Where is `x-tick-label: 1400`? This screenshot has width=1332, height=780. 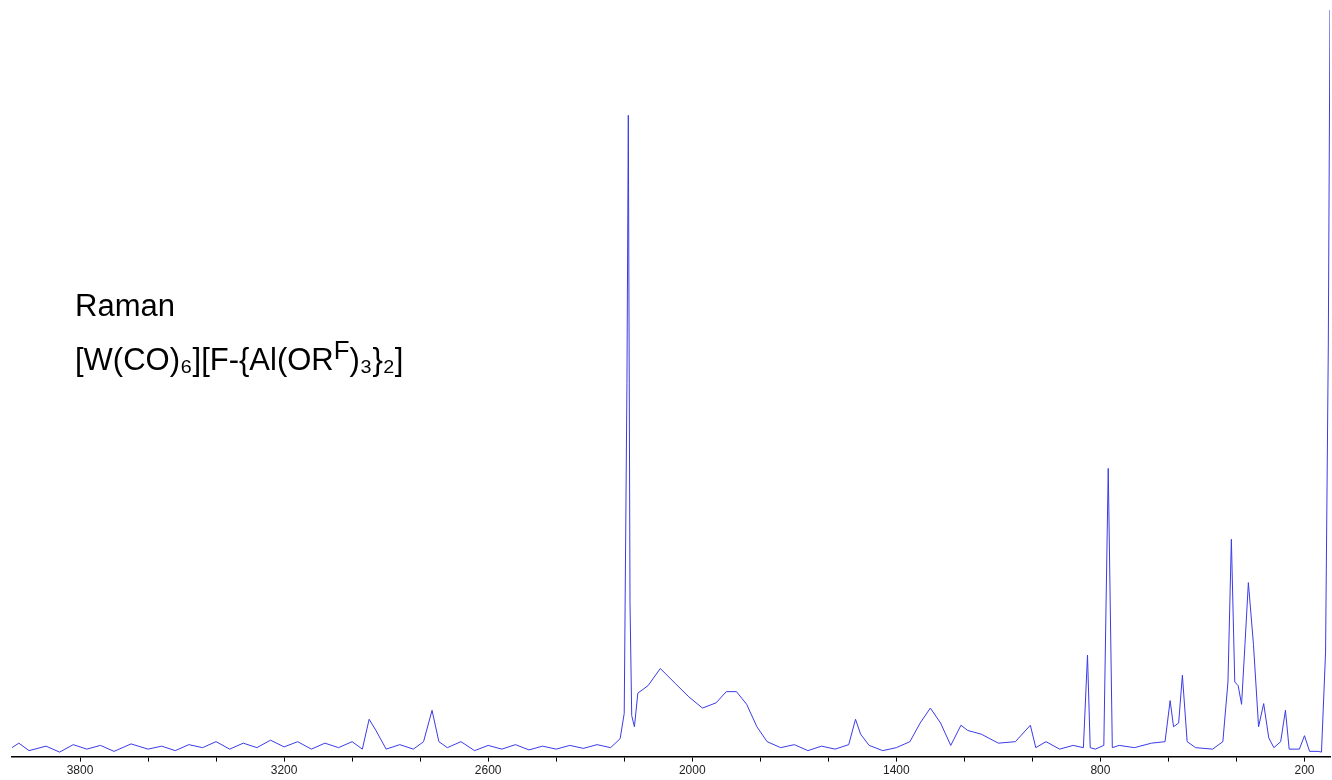 x-tick-label: 1400 is located at coordinates (896, 770).